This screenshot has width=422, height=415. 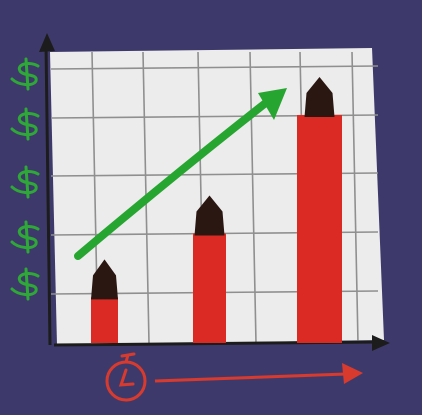 I want to click on grid-line-horizontal, so click(x=214, y=67).